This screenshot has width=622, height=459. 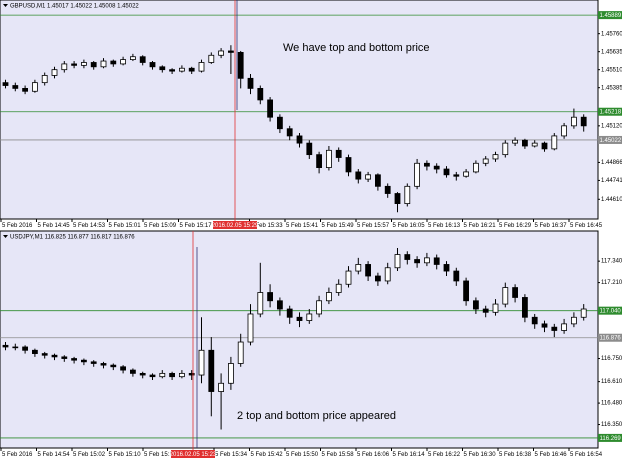 I want to click on x-tick-label: 5 Feb 15:42, so click(x=267, y=455).